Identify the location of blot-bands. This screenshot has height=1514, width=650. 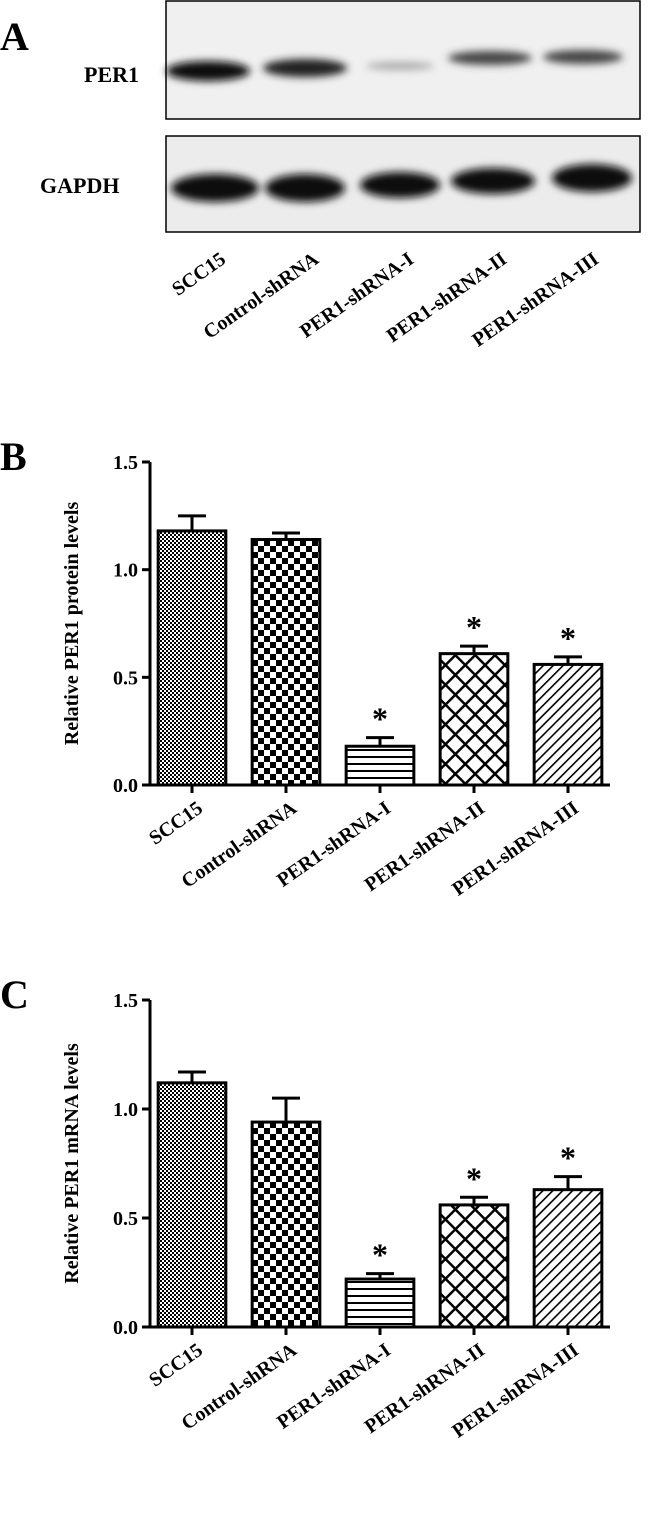
(399, 126).